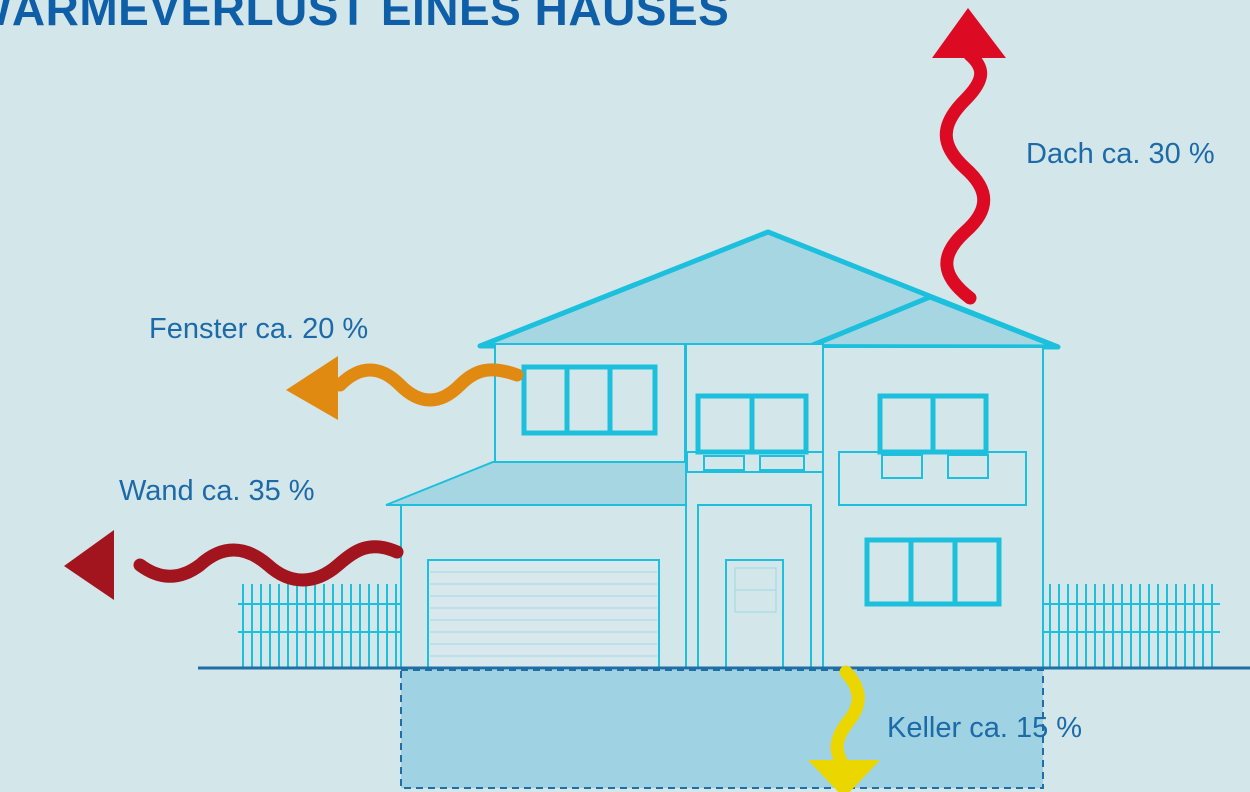 Image resolution: width=1250 pixels, height=792 pixels. Describe the element at coordinates (589, 400) in the screenshot. I see `window-upper-left` at that location.